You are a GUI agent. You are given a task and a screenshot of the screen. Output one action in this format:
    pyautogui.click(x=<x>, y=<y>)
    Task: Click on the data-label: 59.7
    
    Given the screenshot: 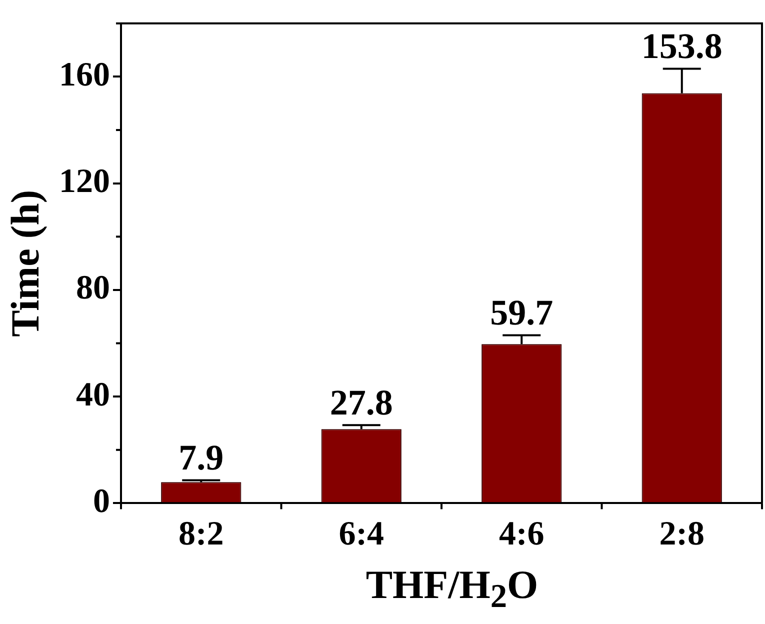 What is the action you would take?
    pyautogui.click(x=522, y=312)
    